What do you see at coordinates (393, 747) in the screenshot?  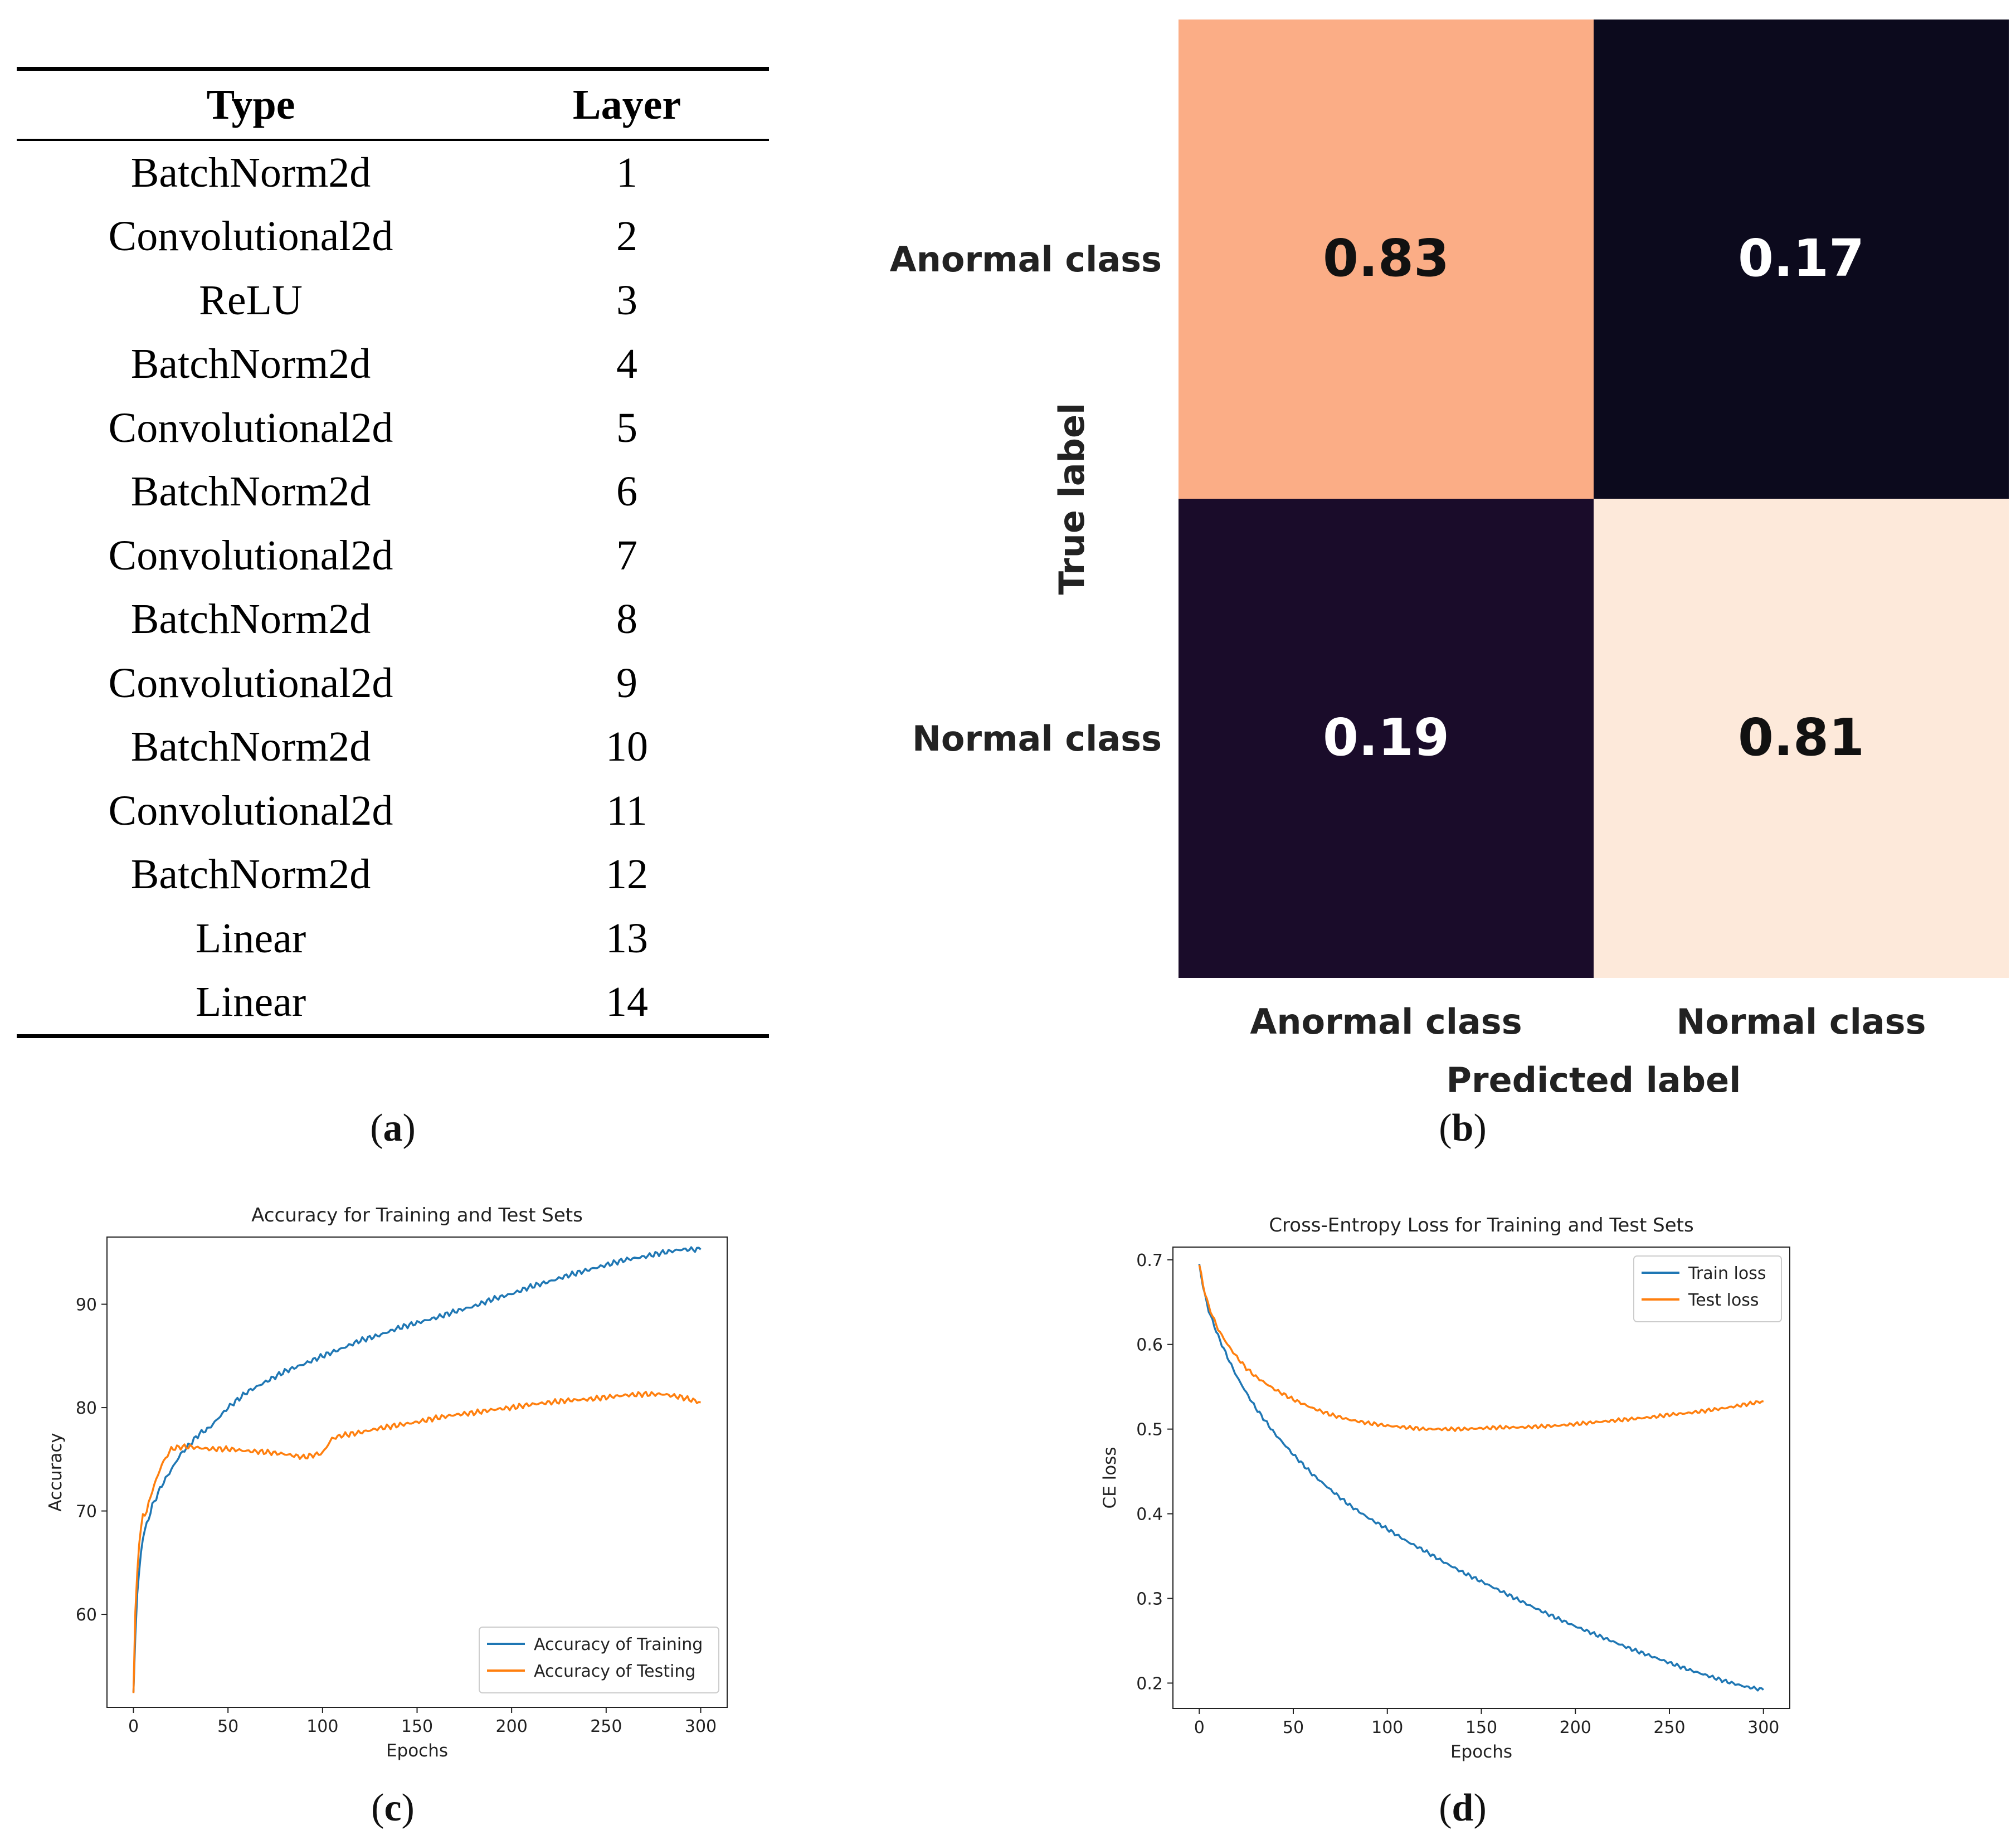 I see `table-row: BatchNorm2d 10` at bounding box center [393, 747].